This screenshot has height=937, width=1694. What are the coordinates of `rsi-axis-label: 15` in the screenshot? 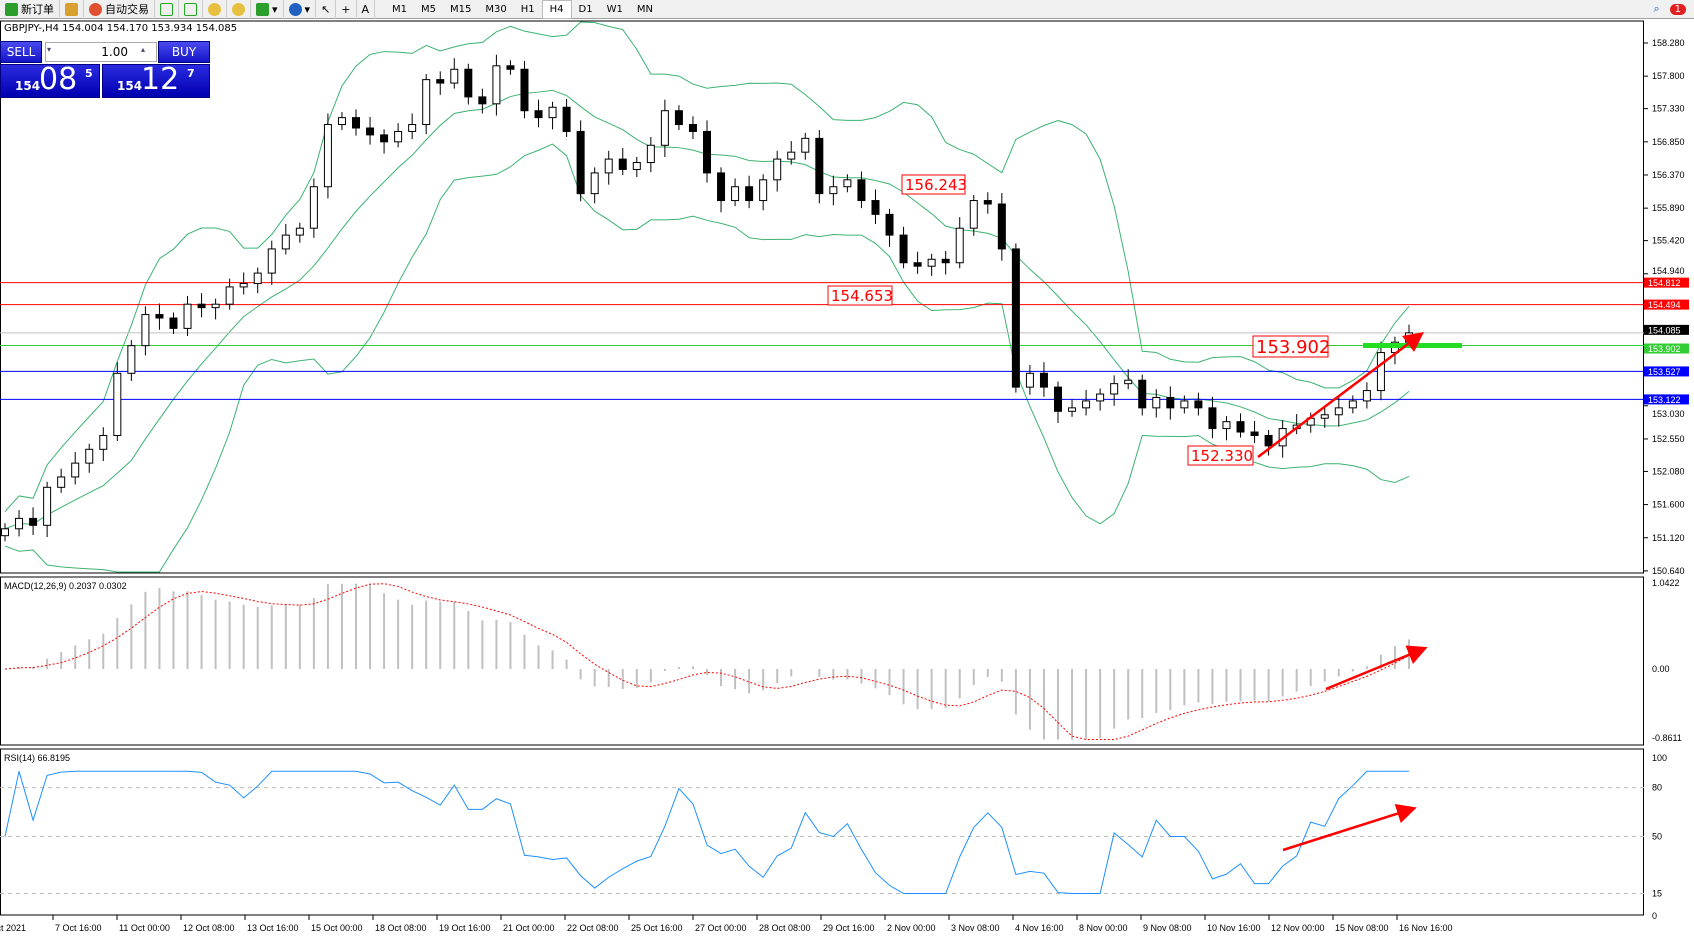 It's located at (1657, 894).